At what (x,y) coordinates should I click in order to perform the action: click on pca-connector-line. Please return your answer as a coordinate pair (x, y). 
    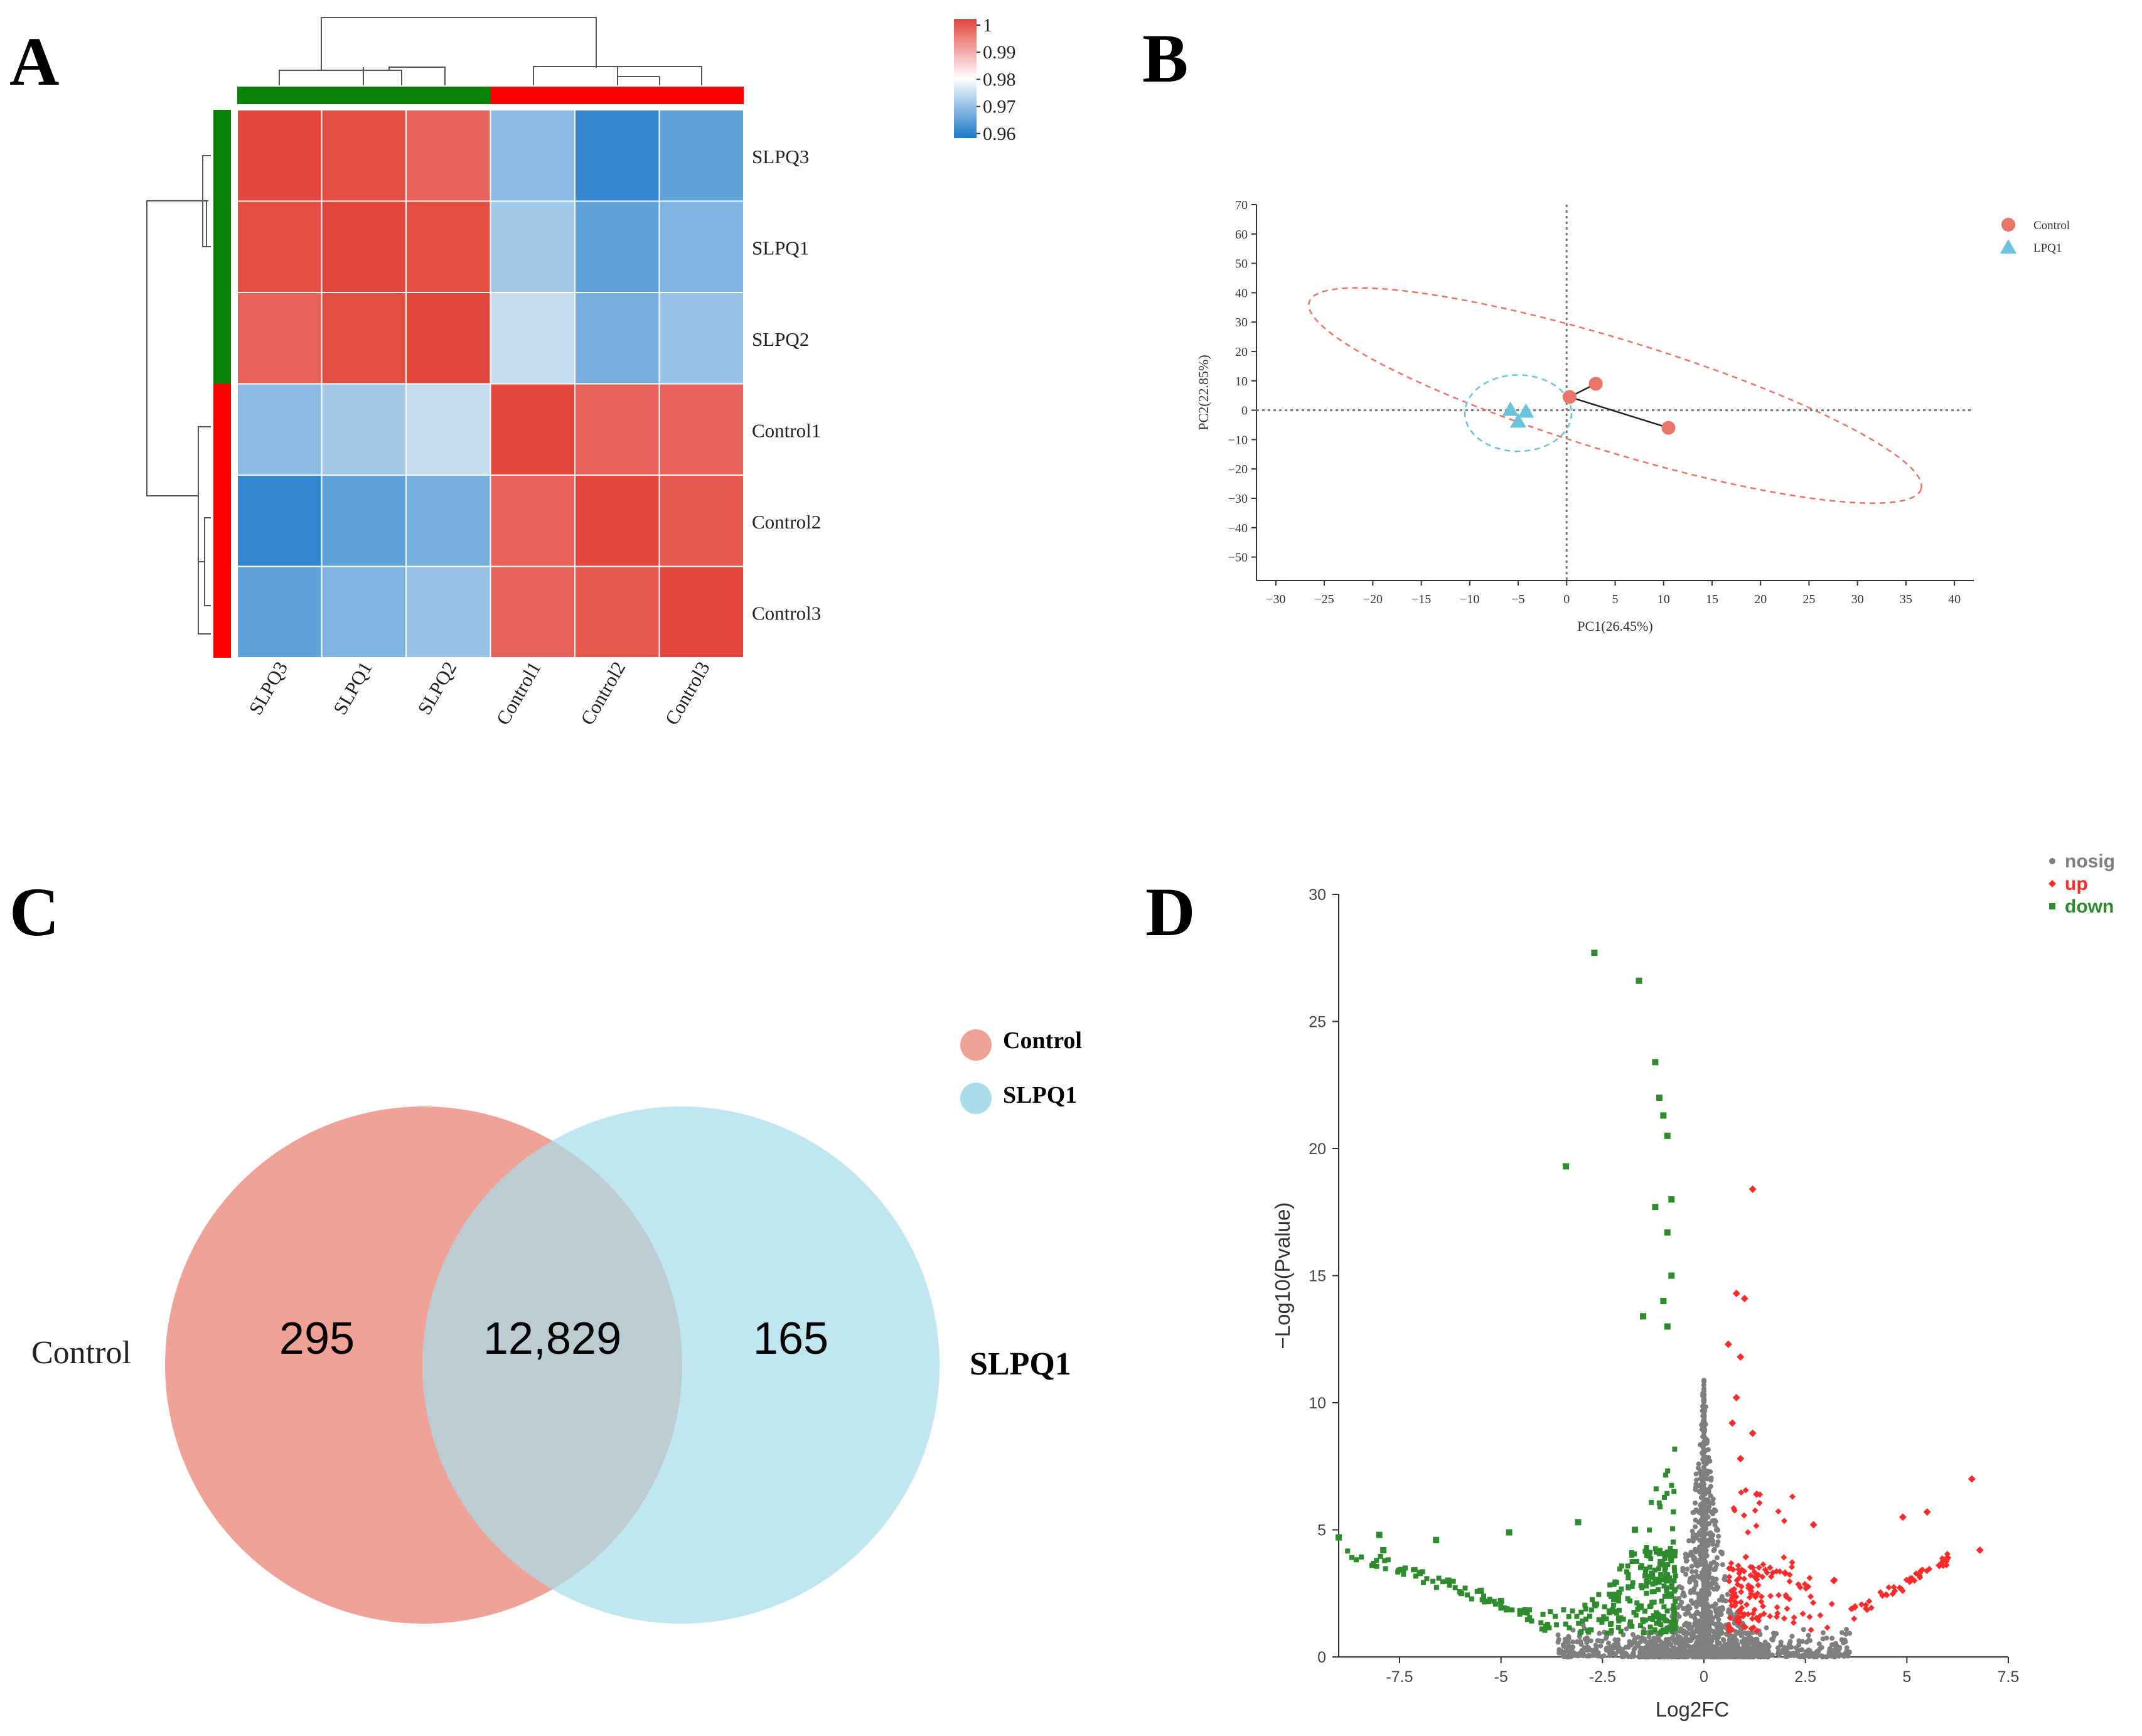
    Looking at the image, I should click on (1618, 406).